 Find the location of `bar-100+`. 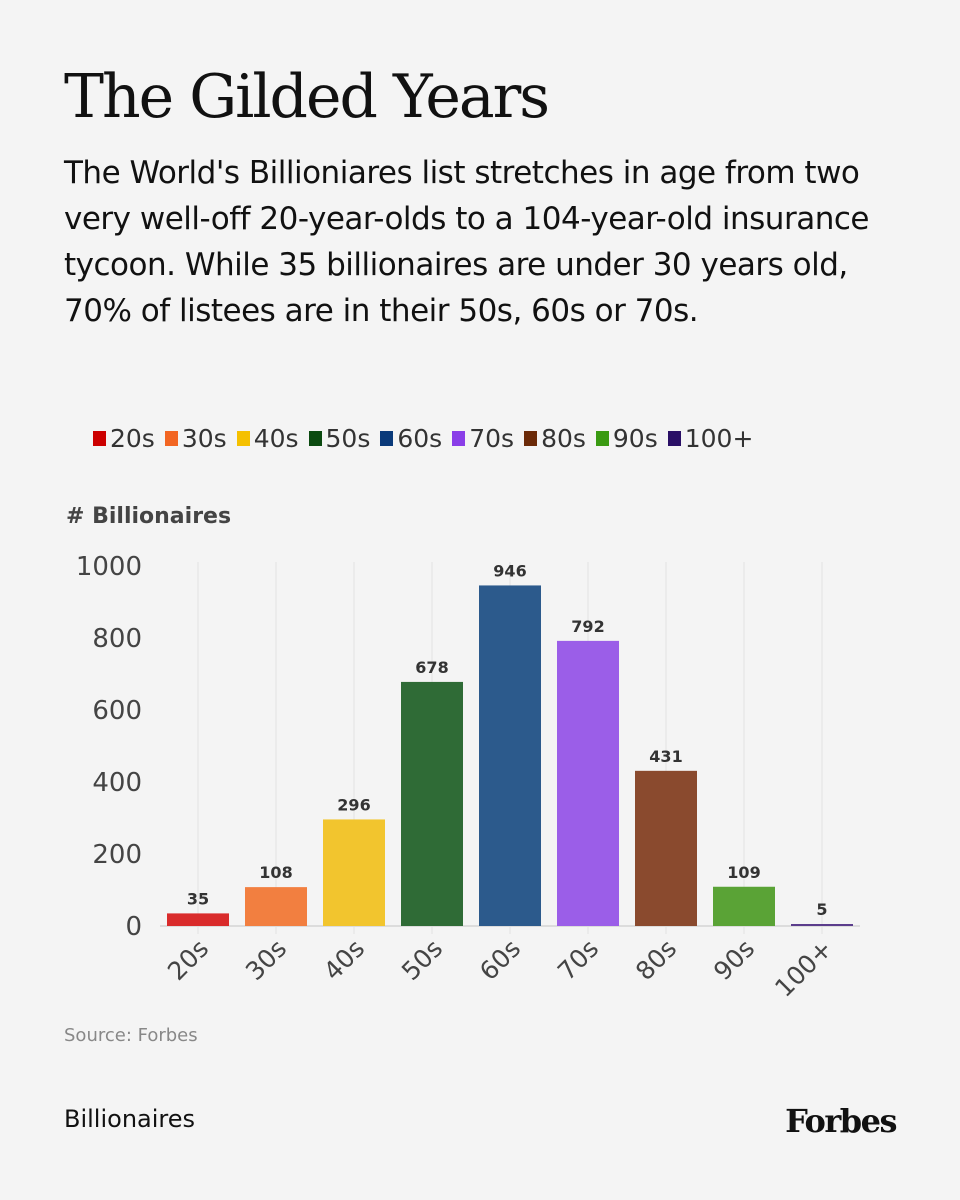

bar-100+ is located at coordinates (822, 925).